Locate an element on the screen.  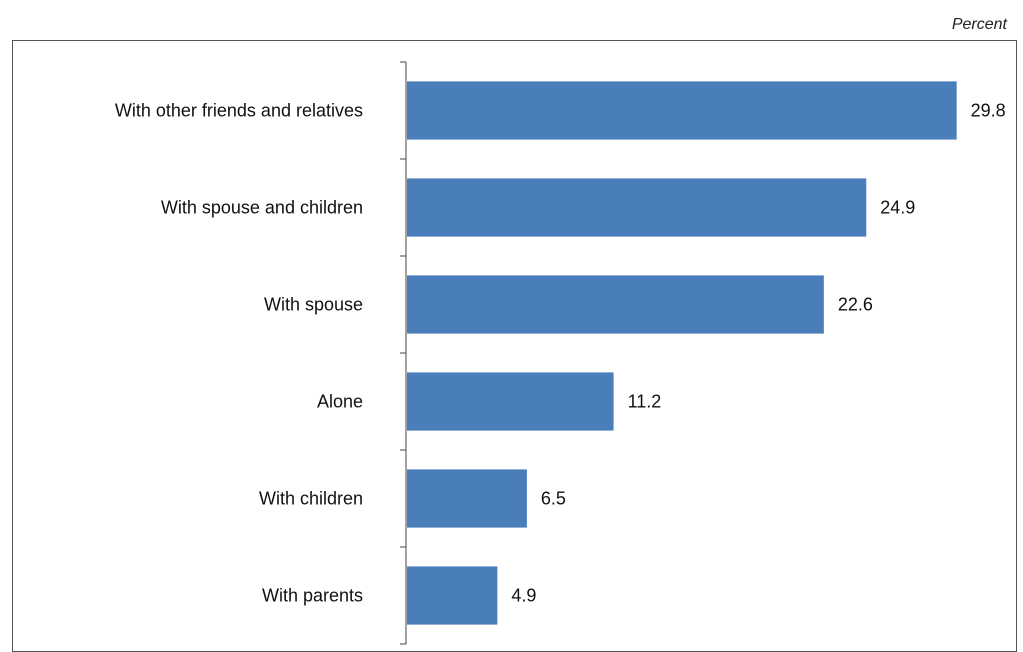
category-label: With other friends and relatives is located at coordinates (239, 111).